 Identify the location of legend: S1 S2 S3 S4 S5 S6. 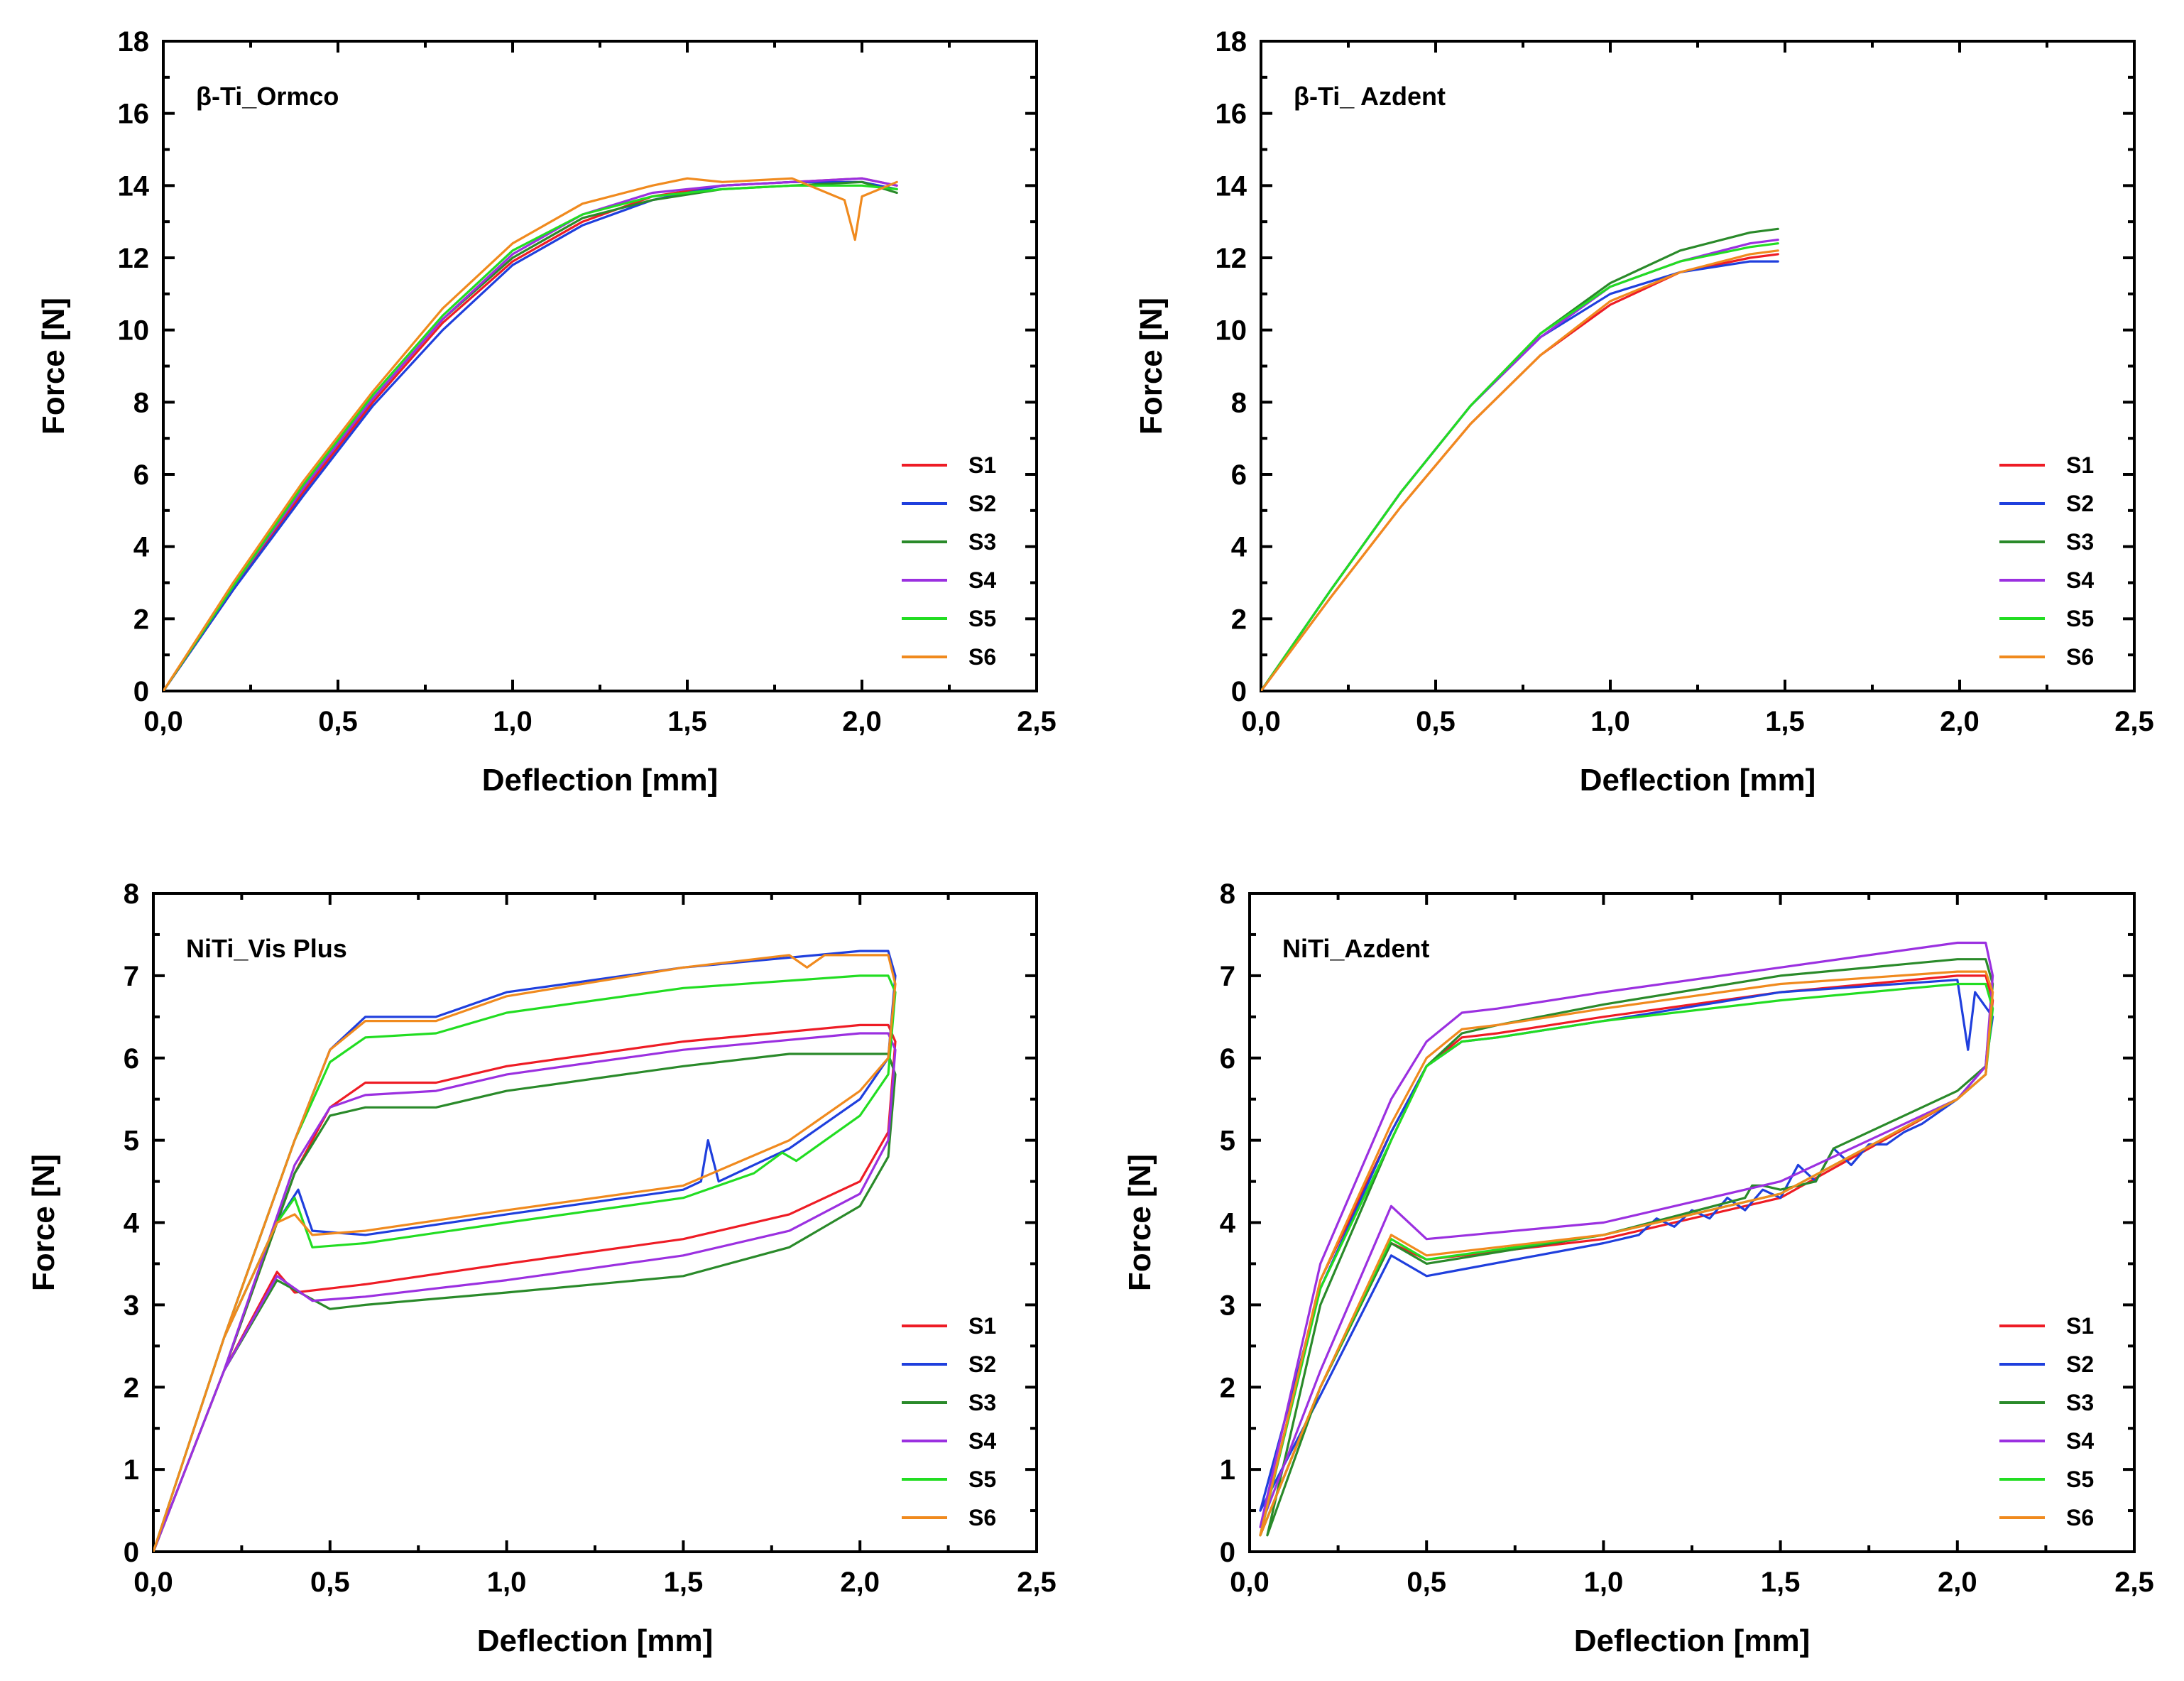
(949, 1421).